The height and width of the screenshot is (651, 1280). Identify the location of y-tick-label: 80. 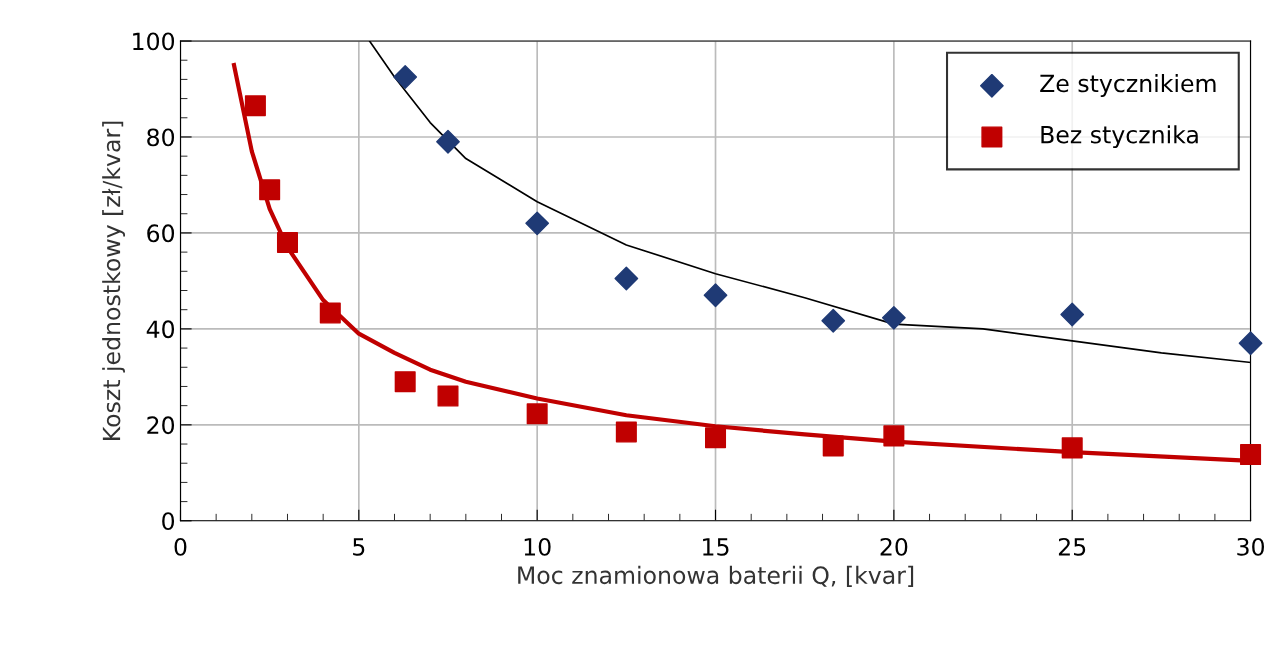
(161, 137).